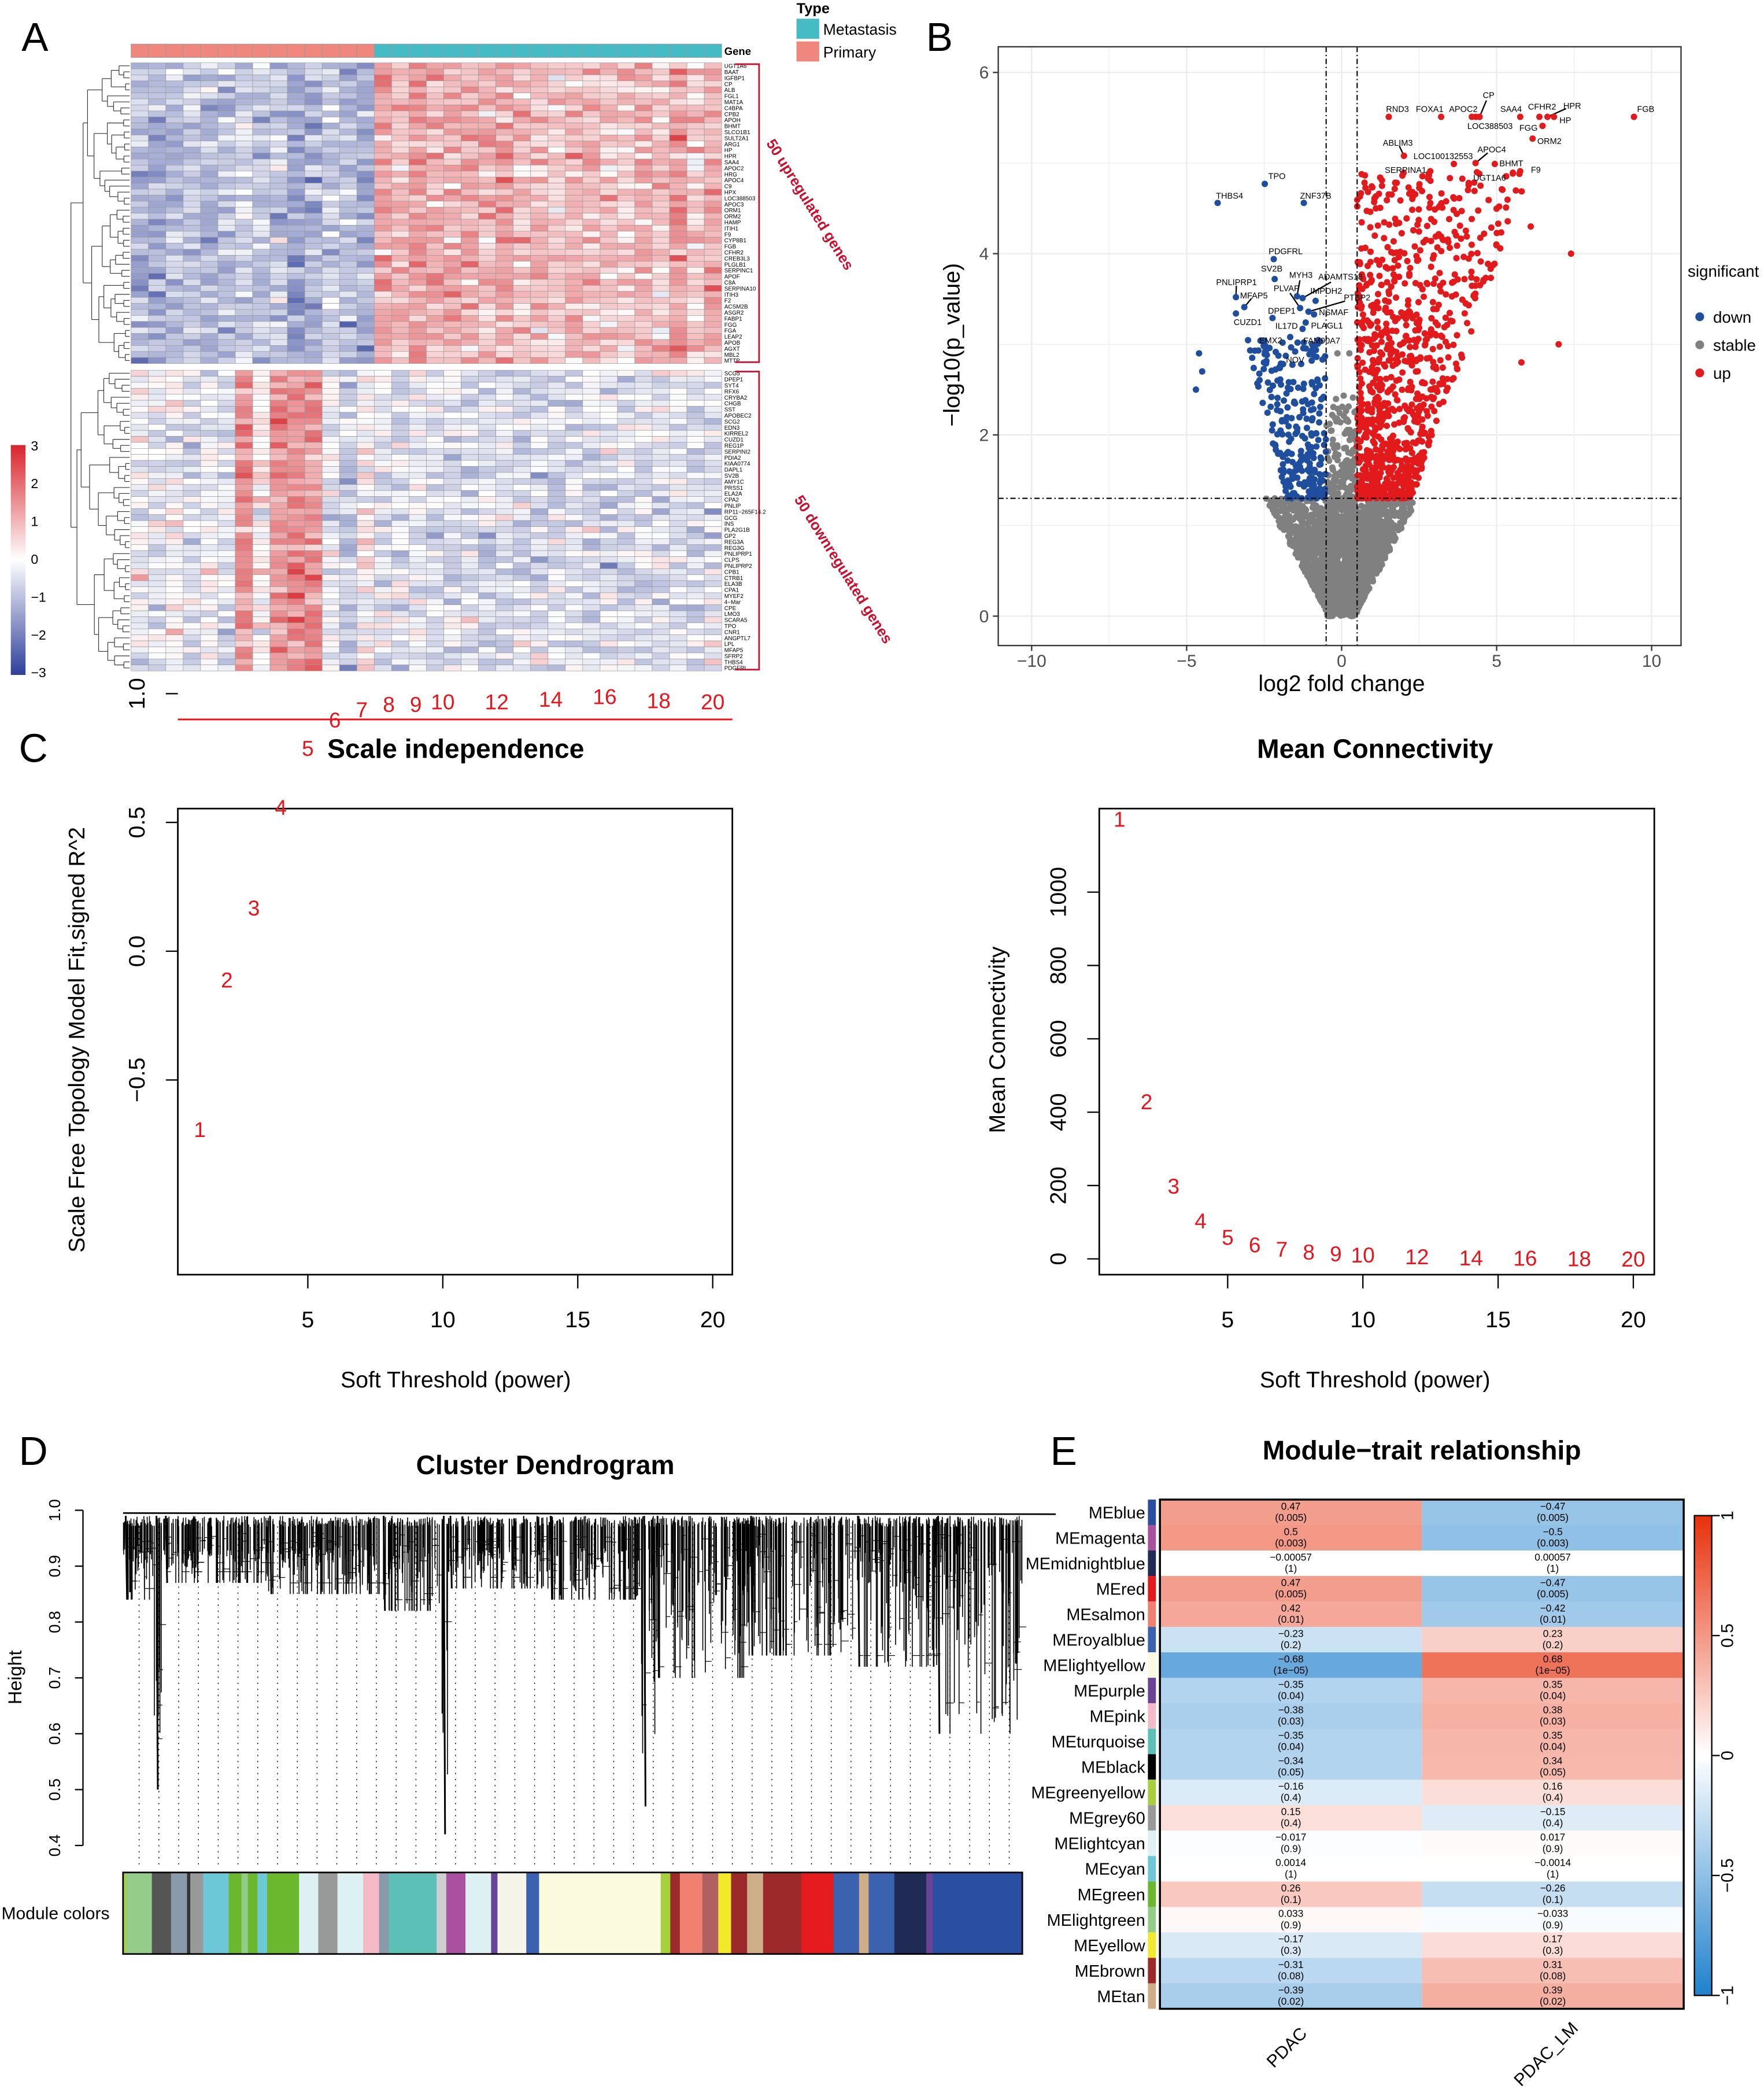  I want to click on gene-label: SULT2A1, so click(736, 138).